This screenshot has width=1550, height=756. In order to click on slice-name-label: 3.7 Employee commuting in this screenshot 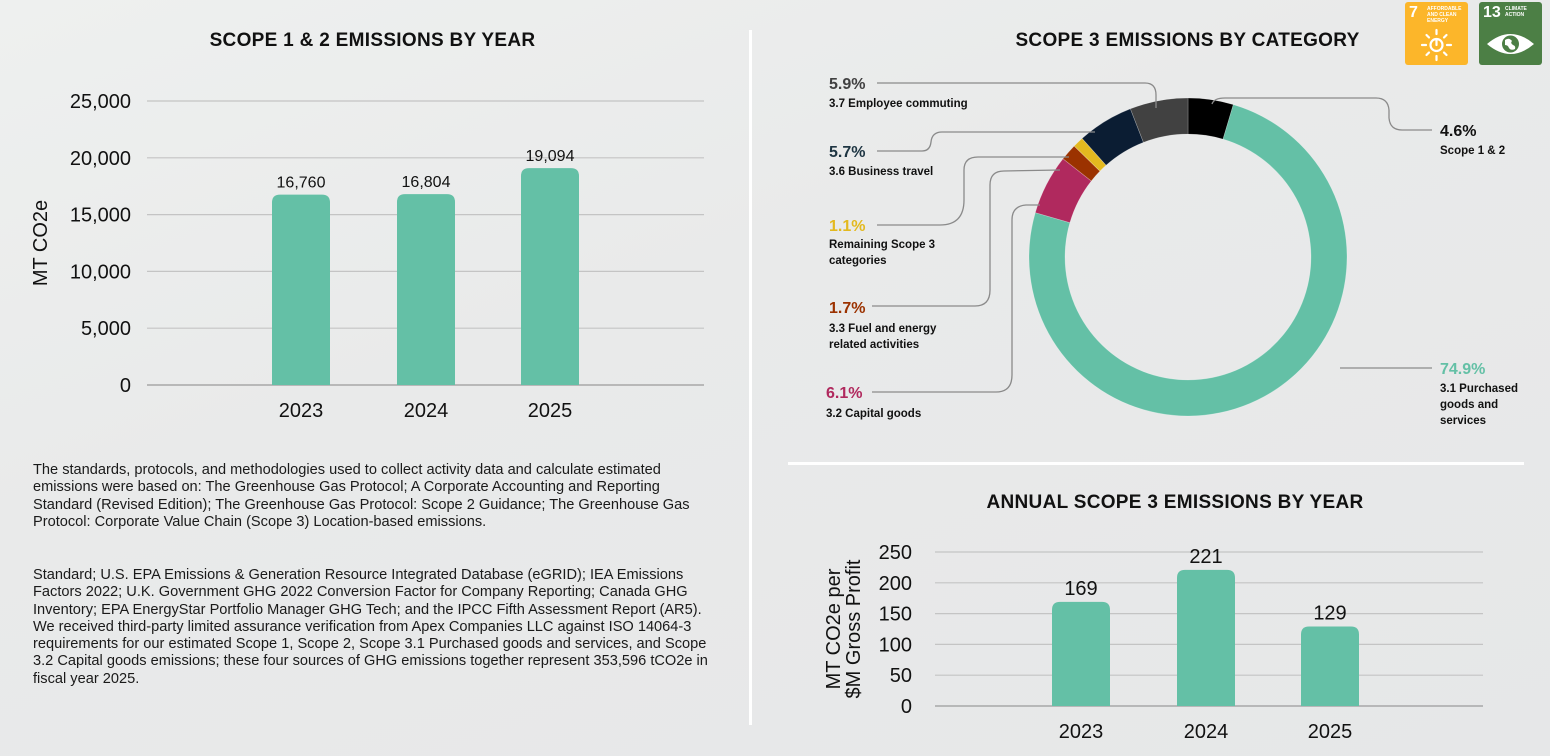, I will do `click(898, 104)`.